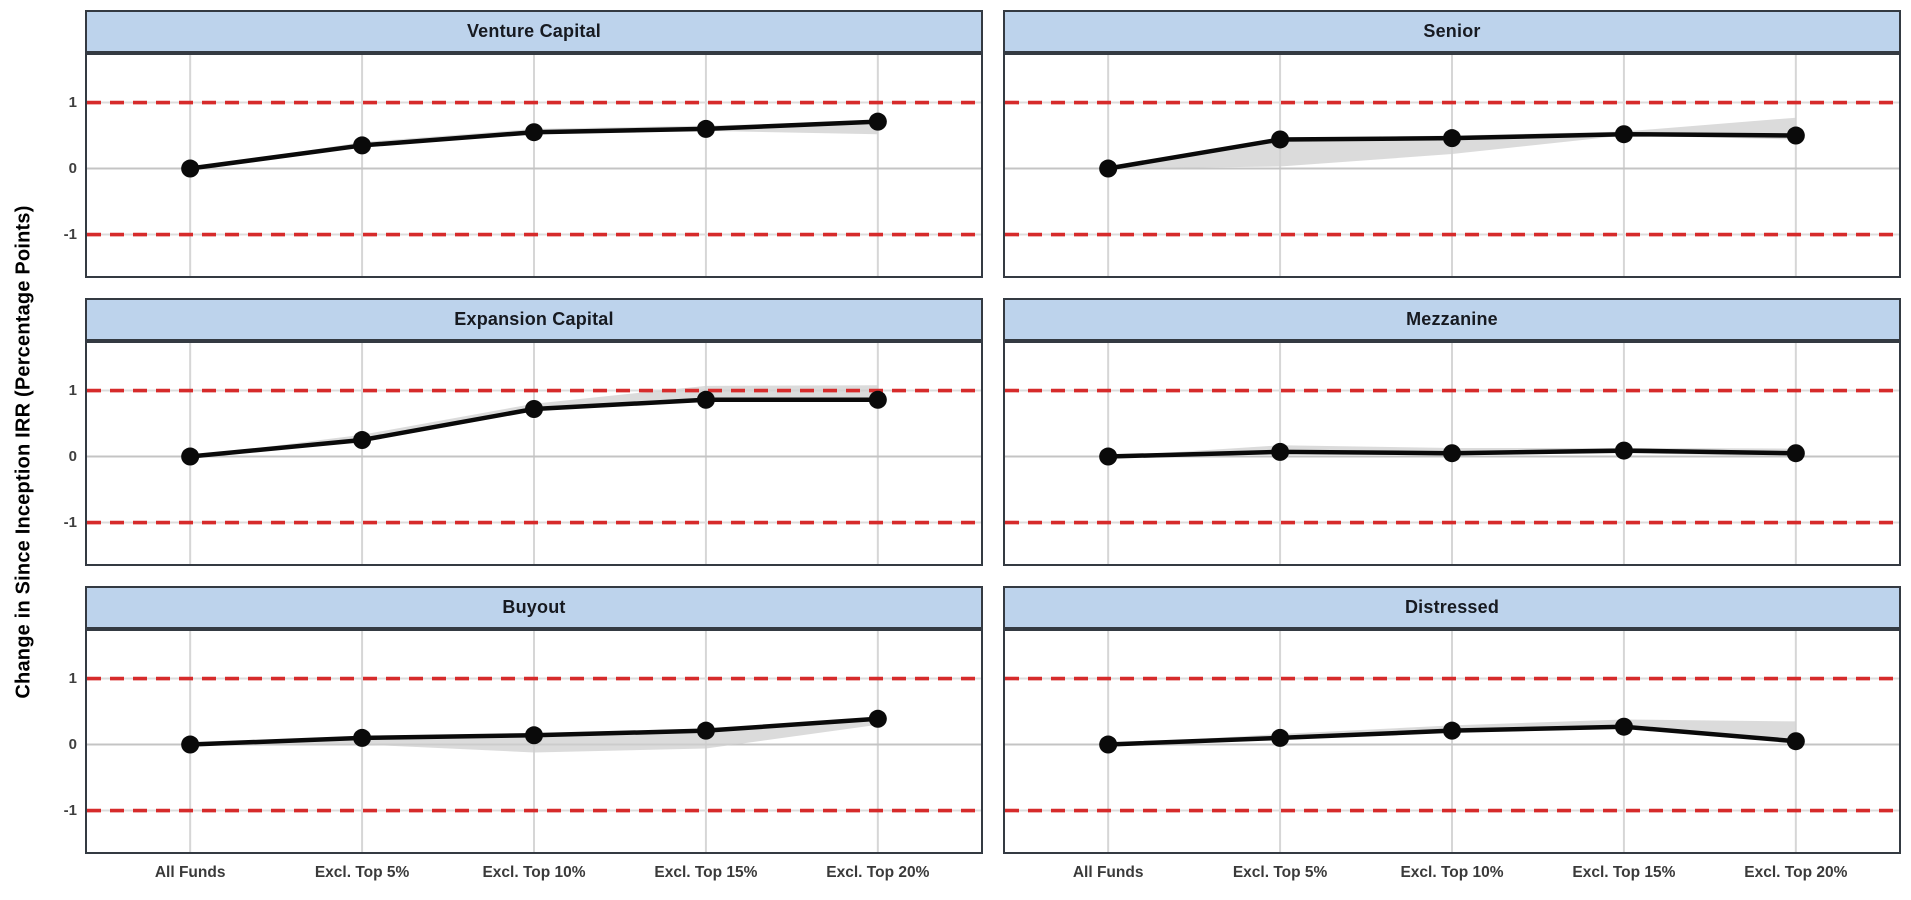 This screenshot has width=1911, height=900. What do you see at coordinates (1452, 609) in the screenshot?
I see `panel-title: Distressed` at bounding box center [1452, 609].